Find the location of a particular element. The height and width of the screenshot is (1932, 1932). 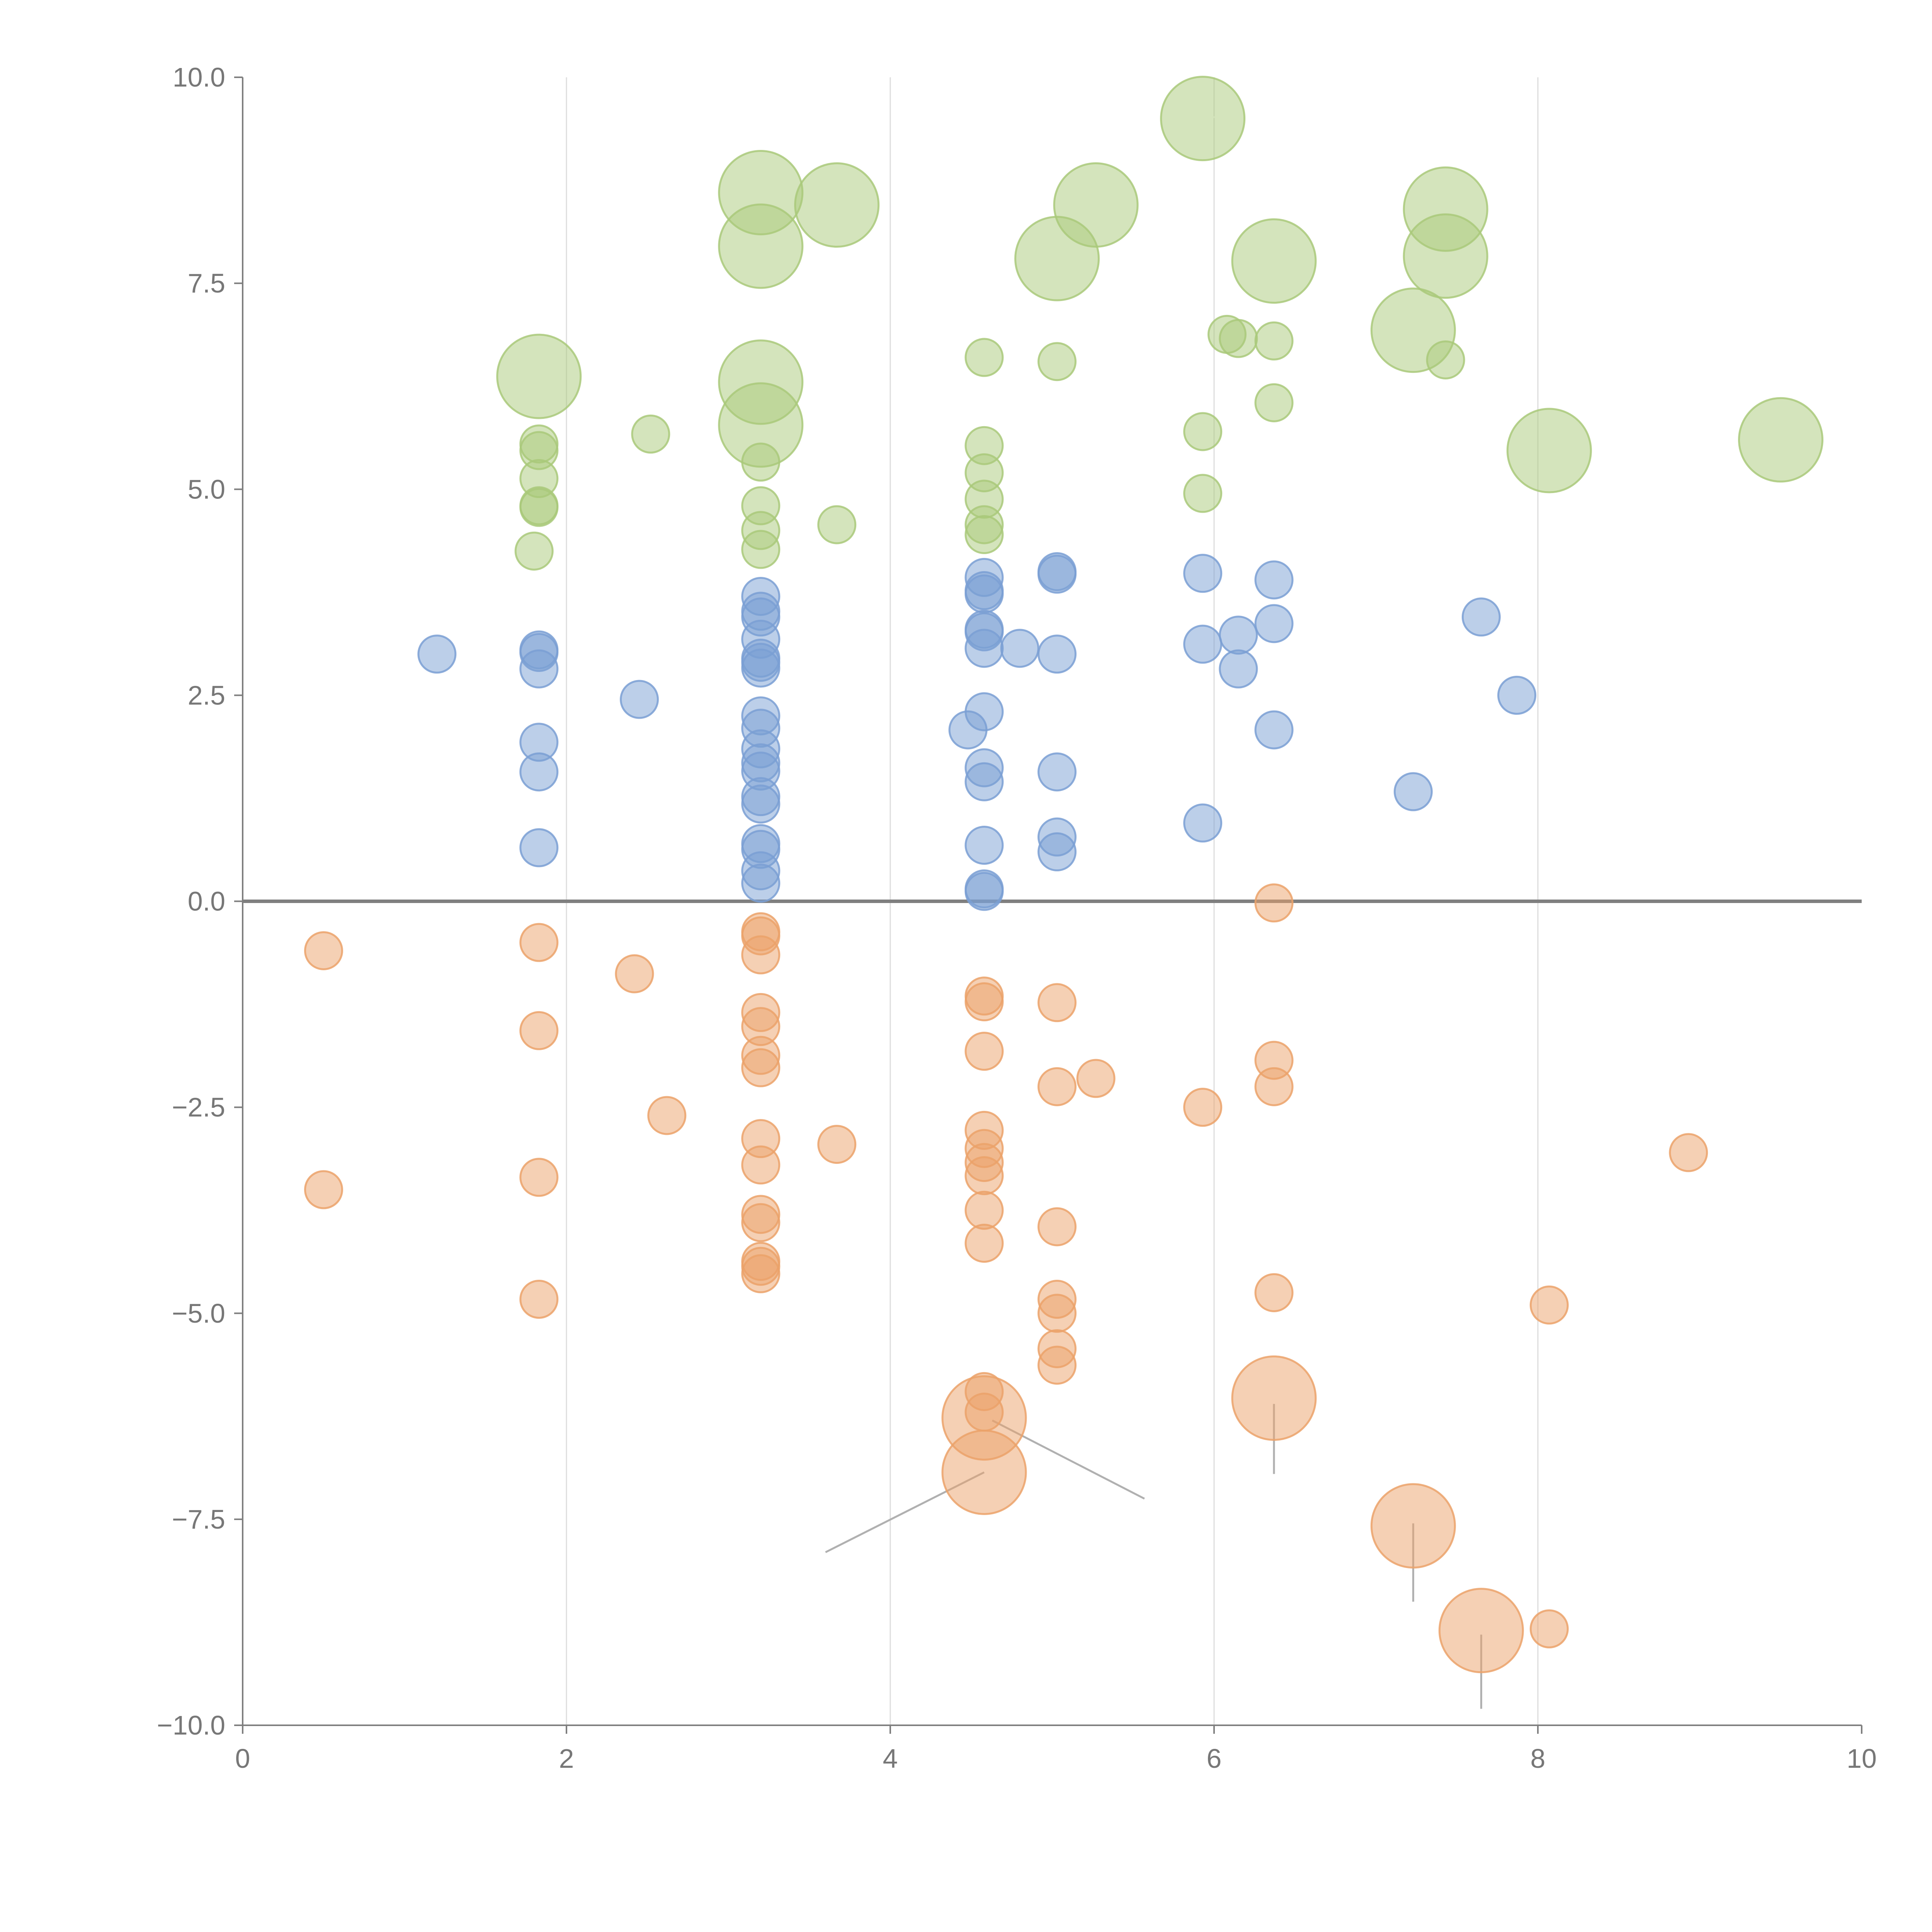

y-tick-label: 2.5 is located at coordinates (207, 695).